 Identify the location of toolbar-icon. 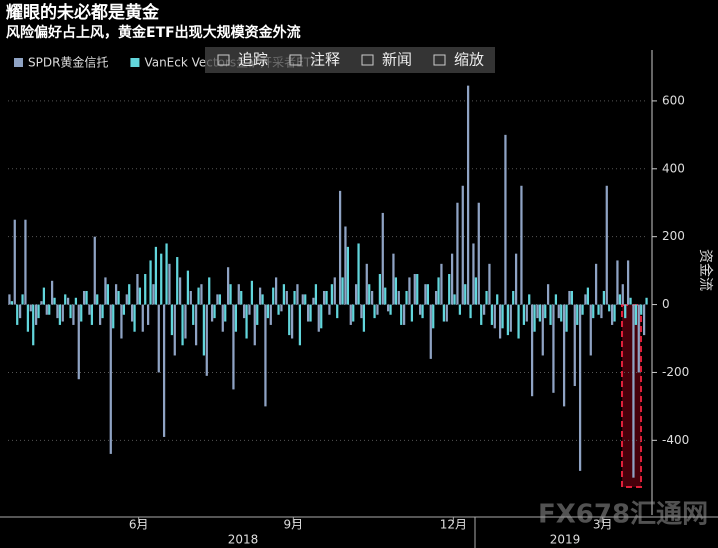
(295, 60).